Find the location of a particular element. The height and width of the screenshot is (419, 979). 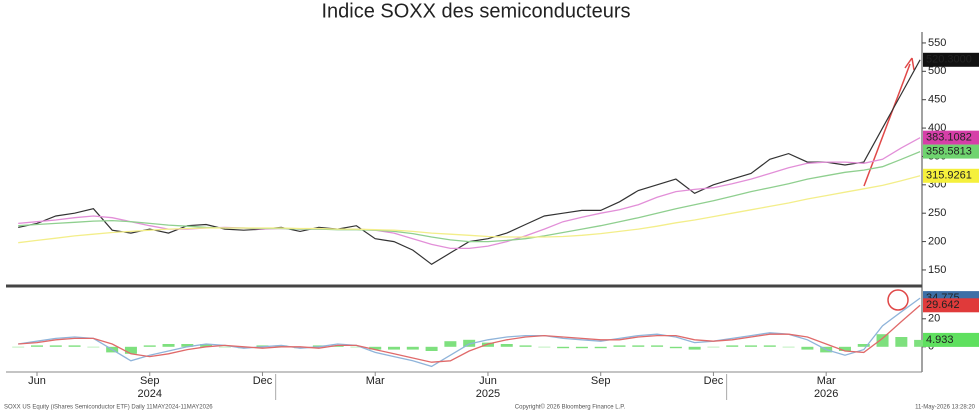

value-tag-label: 358.5813 is located at coordinates (949, 151).